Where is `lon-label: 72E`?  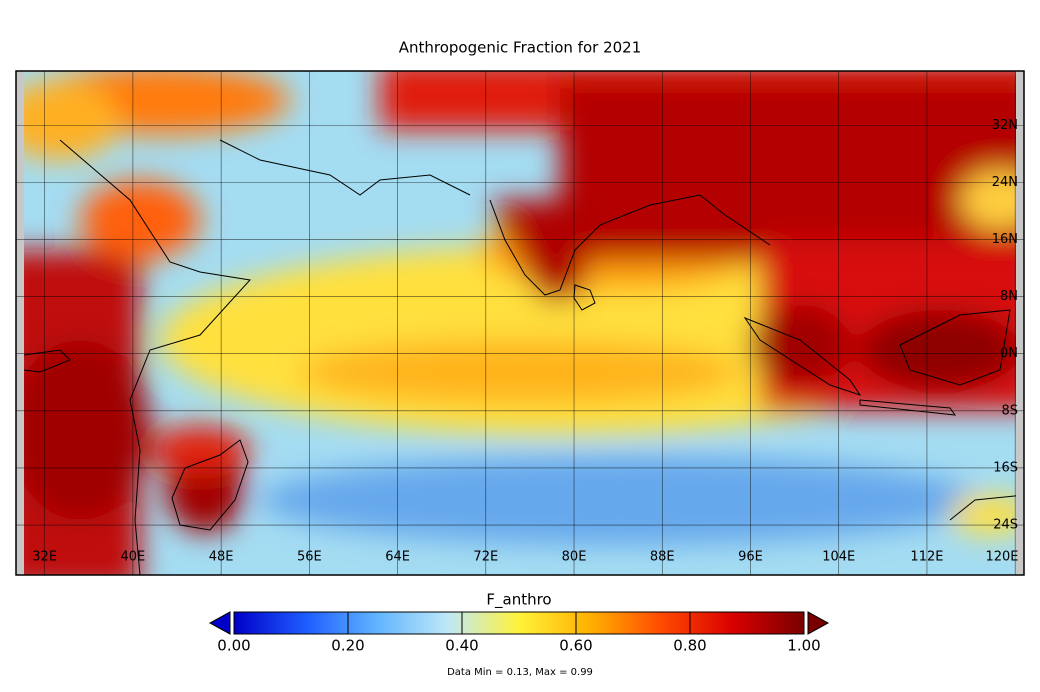 lon-label: 72E is located at coordinates (485, 557).